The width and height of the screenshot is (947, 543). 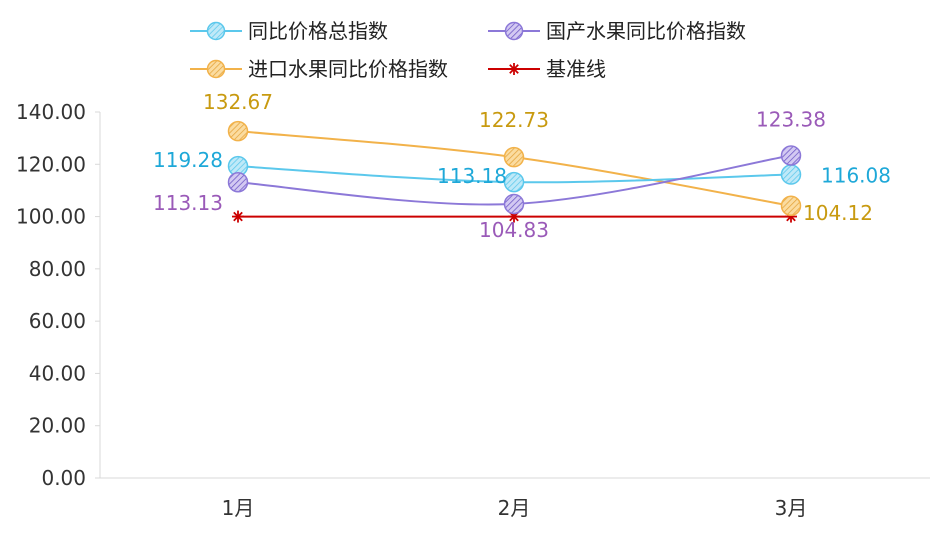 What do you see at coordinates (238, 508) in the screenshot?
I see `x-tick-label: 1月` at bounding box center [238, 508].